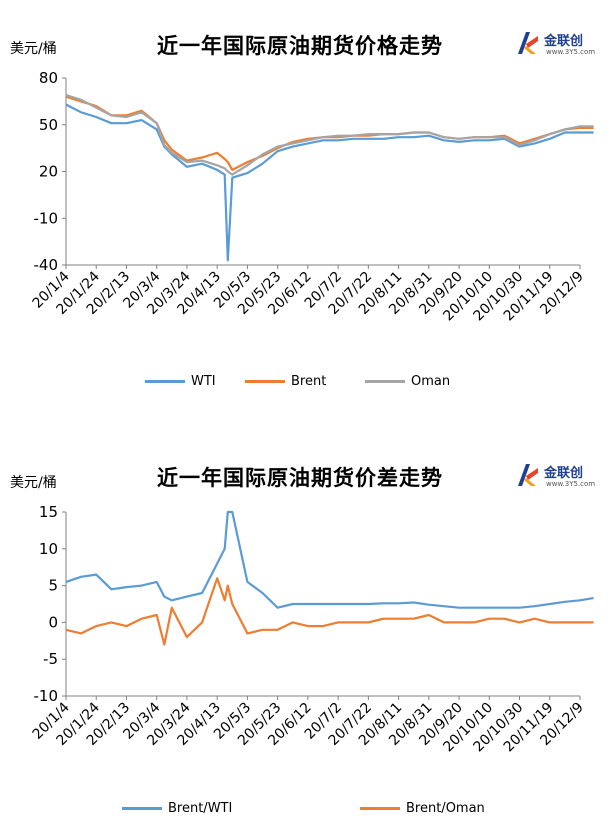 The image size is (612, 832). I want to click on y-tick-label: 0, so click(53, 622).